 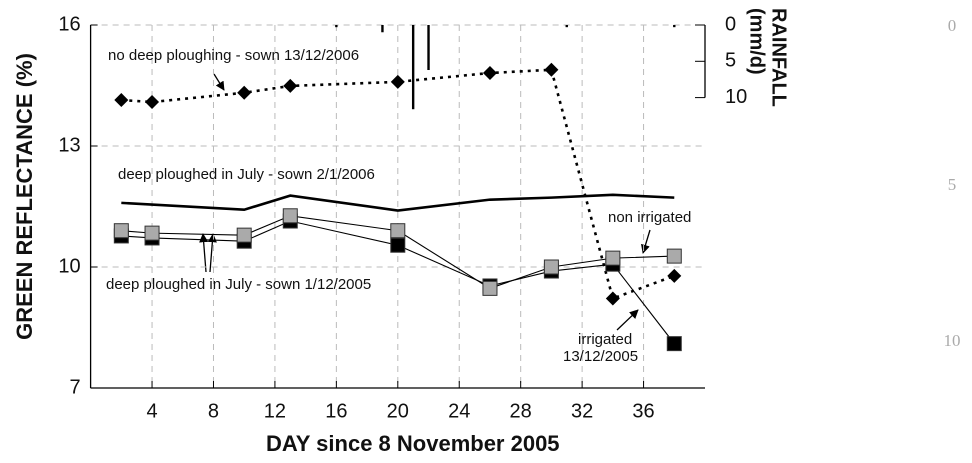 What do you see at coordinates (649, 217) in the screenshot?
I see `annotation: non irrigated` at bounding box center [649, 217].